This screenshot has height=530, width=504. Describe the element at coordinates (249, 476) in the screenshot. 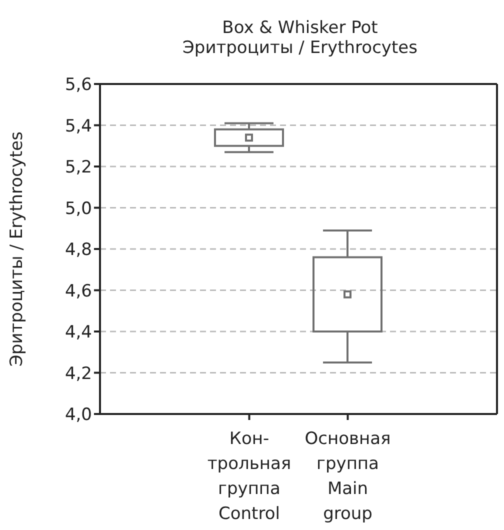

I see `x-tick-label: Кон- трольная группа Control` at that location.